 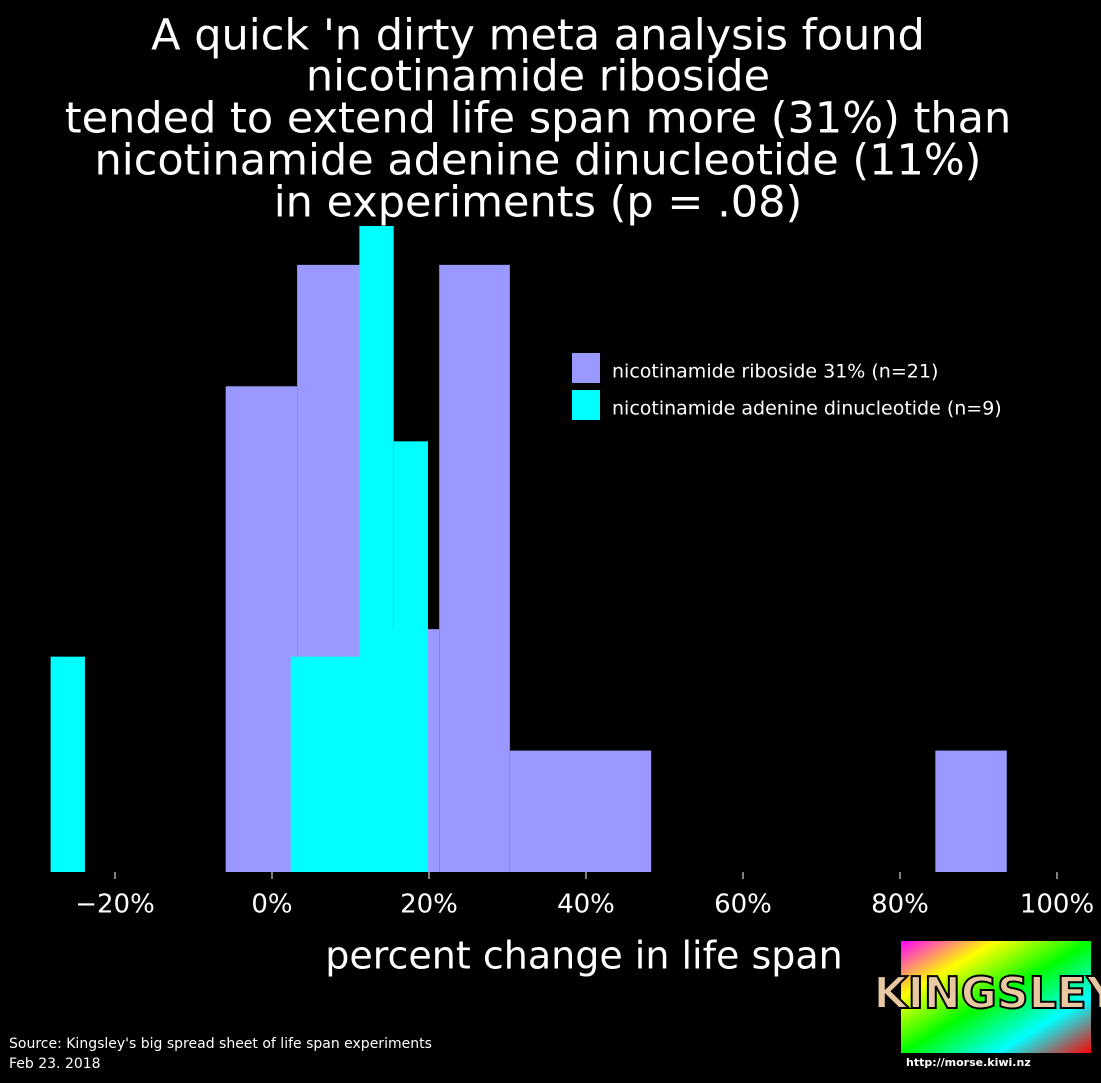 I want to click on x-tick-label: 40%, so click(x=586, y=905).